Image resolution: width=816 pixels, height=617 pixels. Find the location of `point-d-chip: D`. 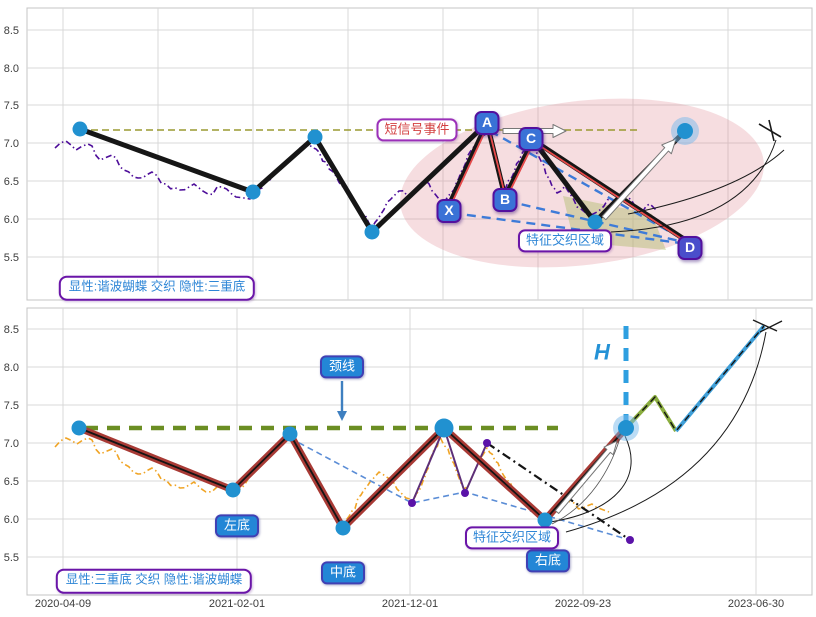

point-d-chip: D is located at coordinates (690, 248).